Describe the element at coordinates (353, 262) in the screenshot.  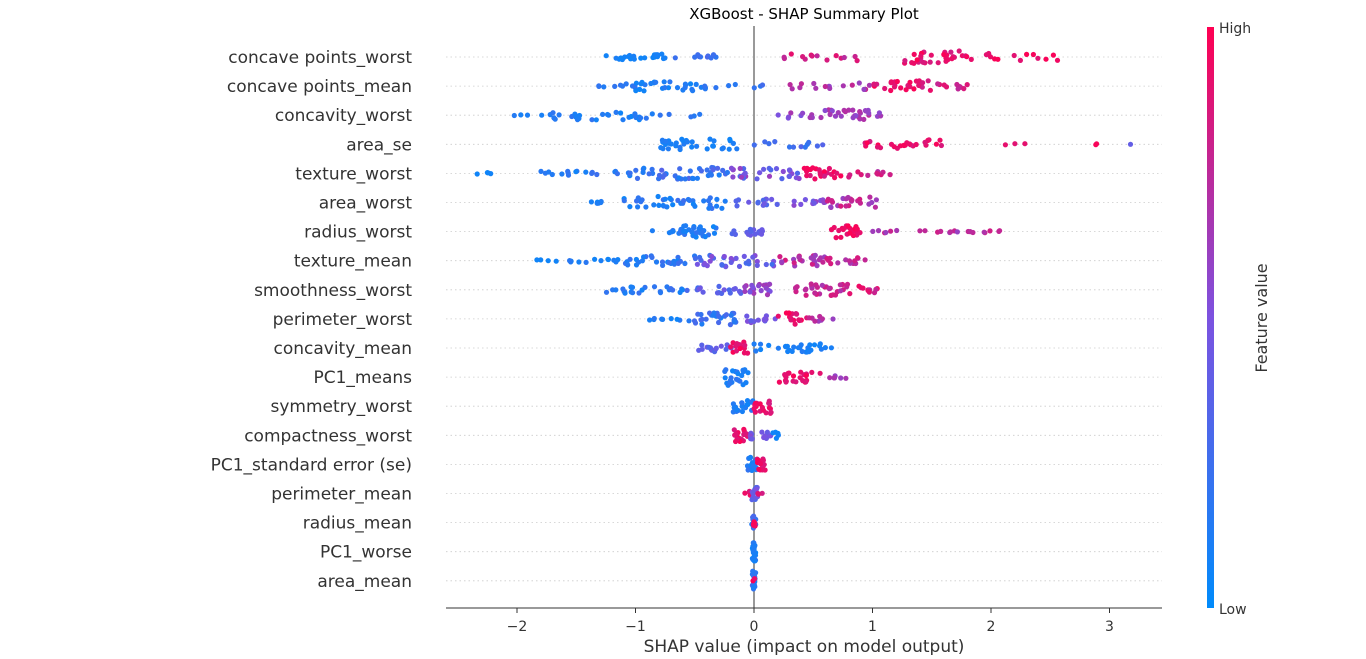
I see `feature-label: texture_mean` at that location.